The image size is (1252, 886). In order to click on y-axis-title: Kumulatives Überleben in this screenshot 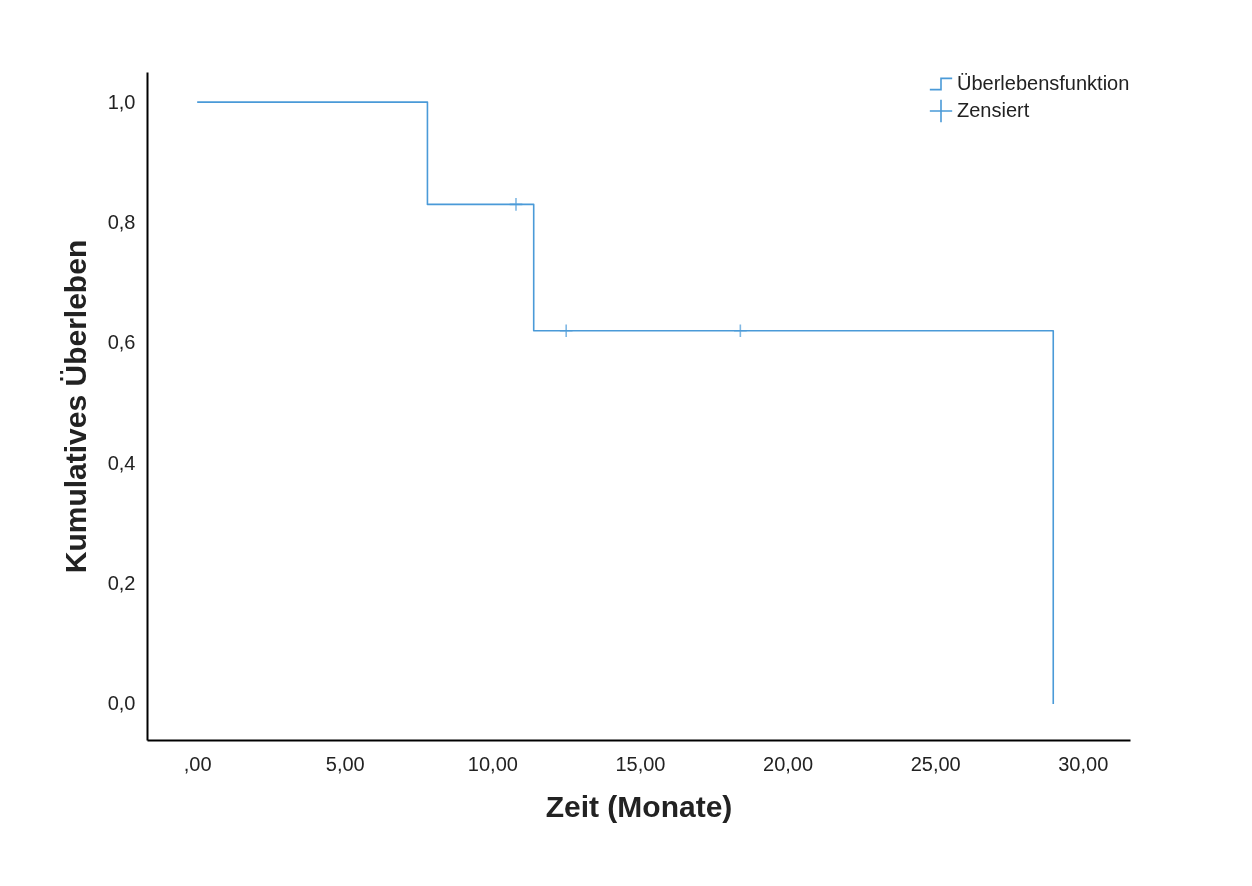, I will do `click(75, 406)`.